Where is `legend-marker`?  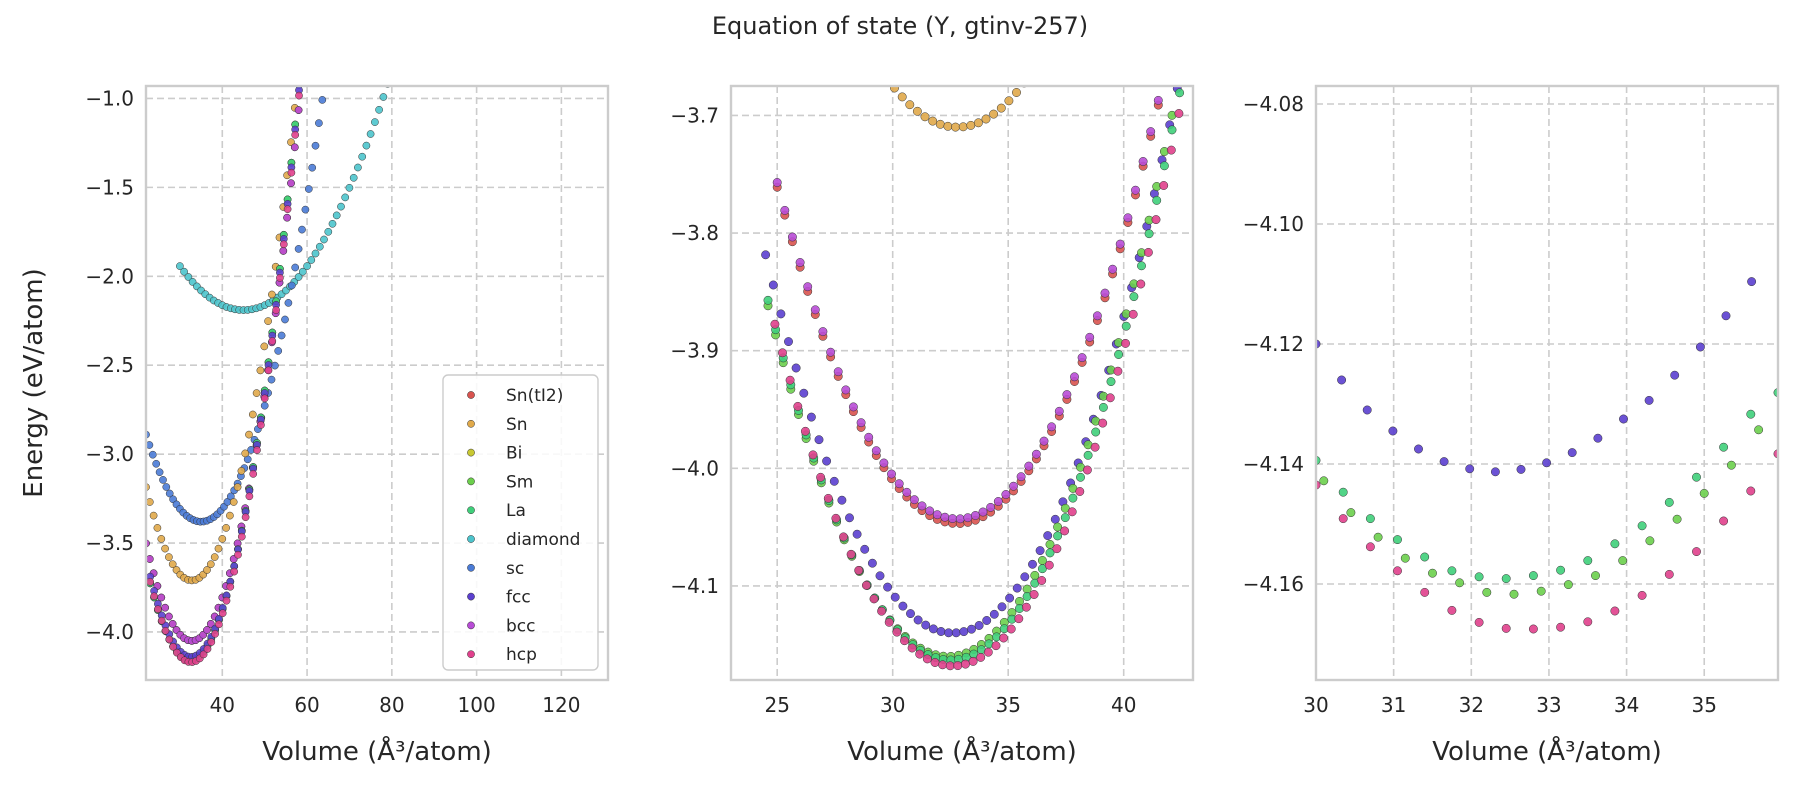
legend-marker is located at coordinates (471, 539).